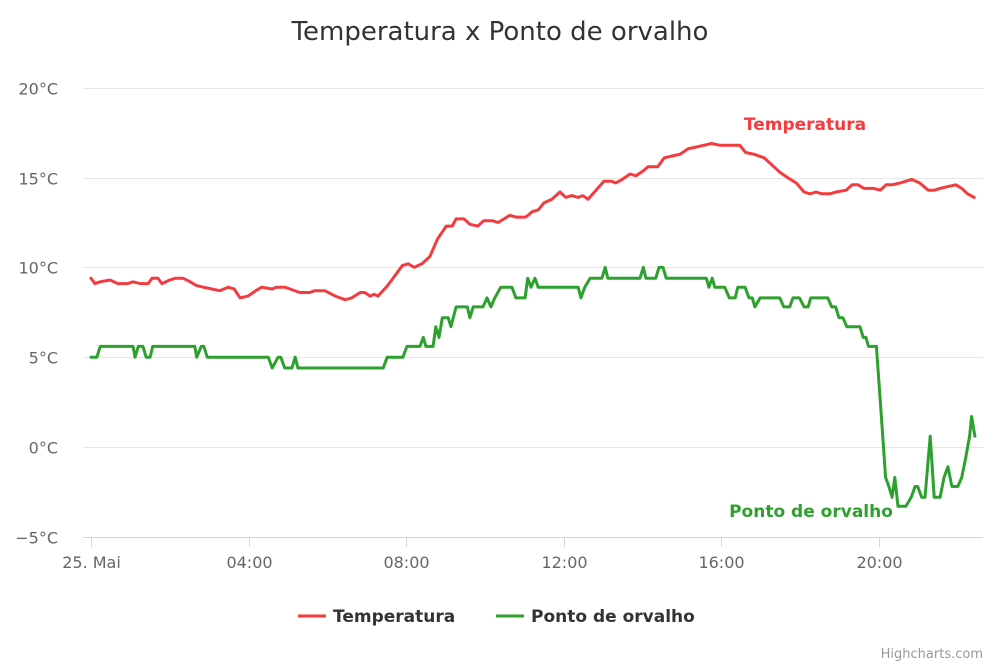 This screenshot has height=667, width=1000. What do you see at coordinates (36, 314) in the screenshot?
I see `y-axis-labels: −5°C 0°C 5°C 10°C 15°C 20°C` at bounding box center [36, 314].